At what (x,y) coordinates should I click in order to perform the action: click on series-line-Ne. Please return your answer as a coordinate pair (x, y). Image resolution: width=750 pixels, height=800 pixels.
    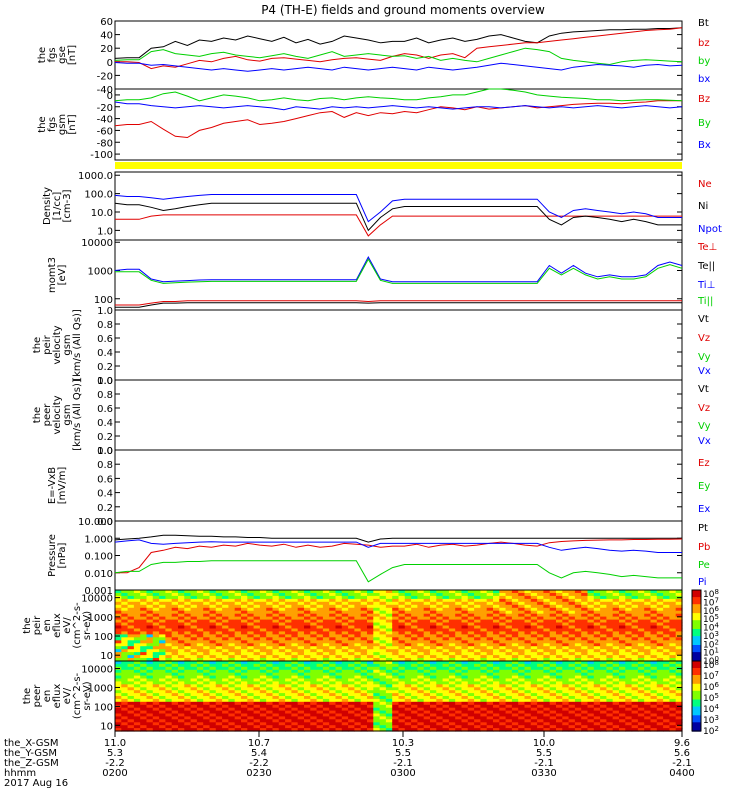
    Looking at the image, I should click on (398, 225).